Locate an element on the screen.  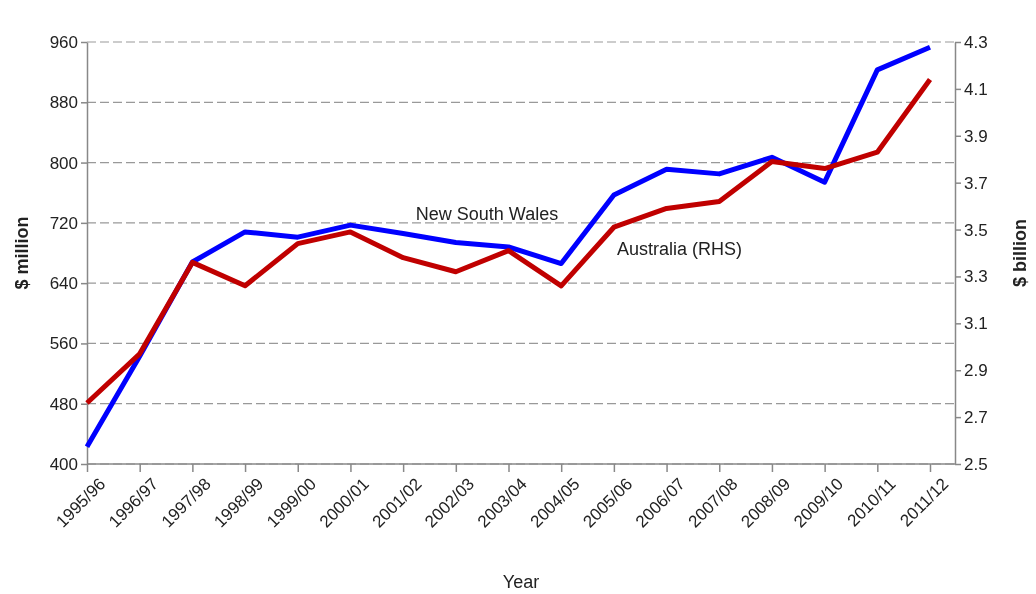
y-axis-title: $ million is located at coordinates (22, 253).